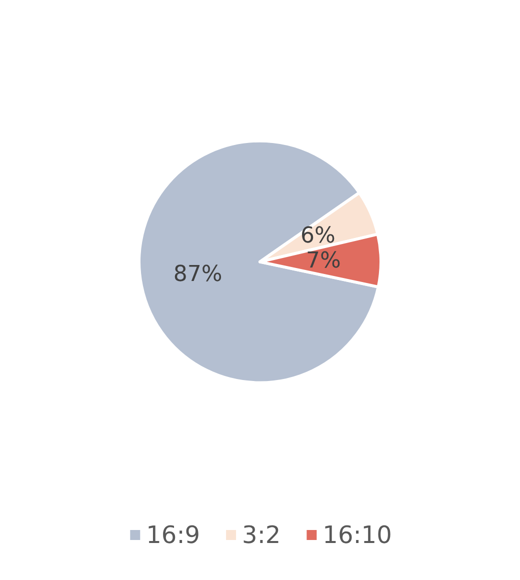 This screenshot has height=580, width=520. I want to click on data-label: 87%, so click(197, 274).